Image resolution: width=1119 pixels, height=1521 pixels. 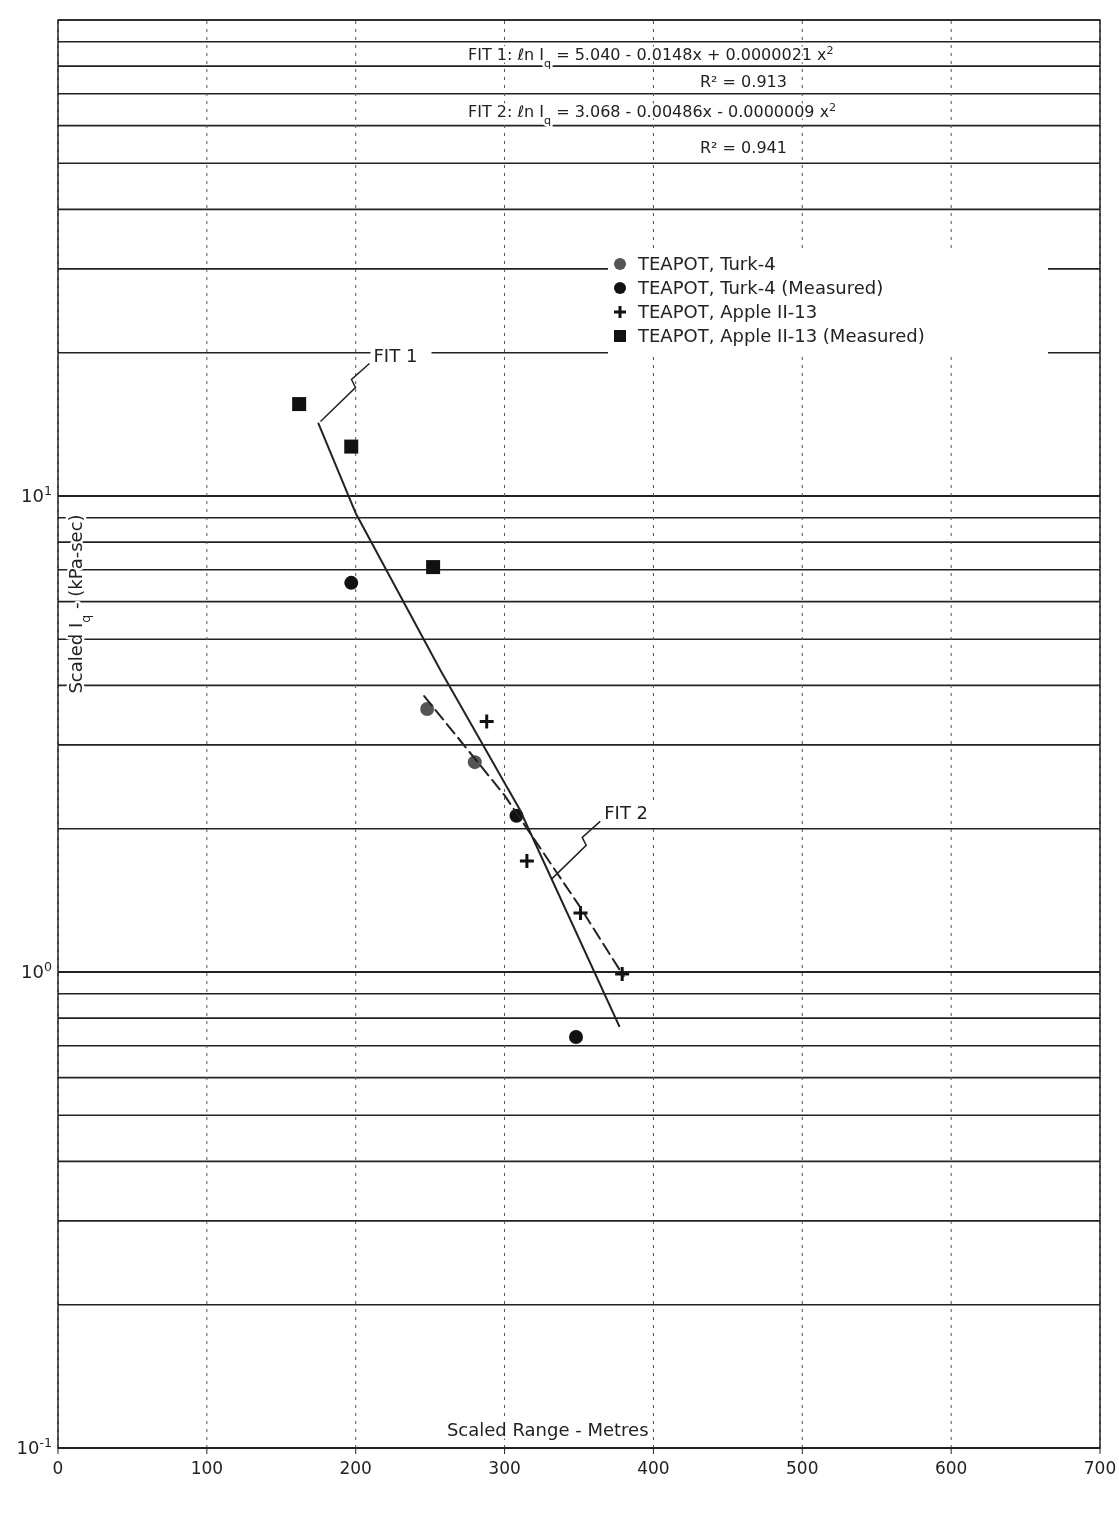 What do you see at coordinates (58, 1468) in the screenshot?
I see `x-tick-label: 0` at bounding box center [58, 1468].